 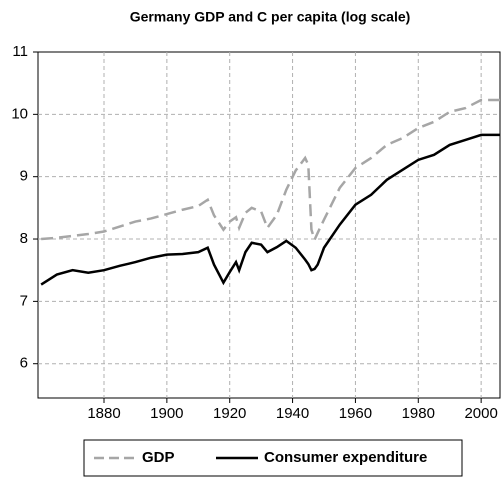 What do you see at coordinates (24, 300) in the screenshot?
I see `y-tick-label: 7` at bounding box center [24, 300].